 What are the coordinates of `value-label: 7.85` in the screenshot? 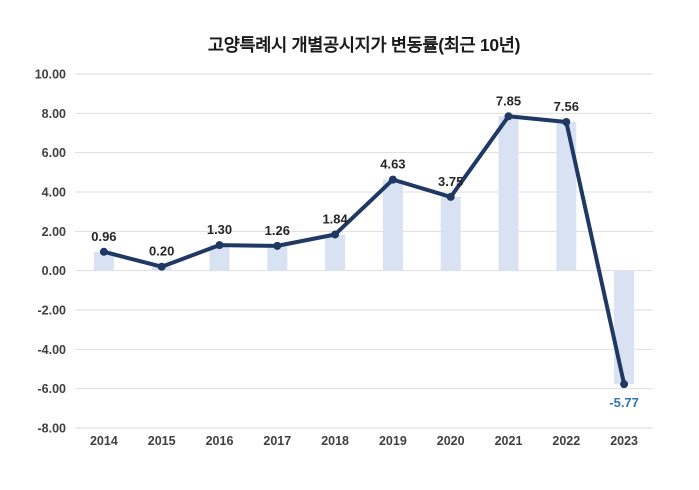 It's located at (508, 100).